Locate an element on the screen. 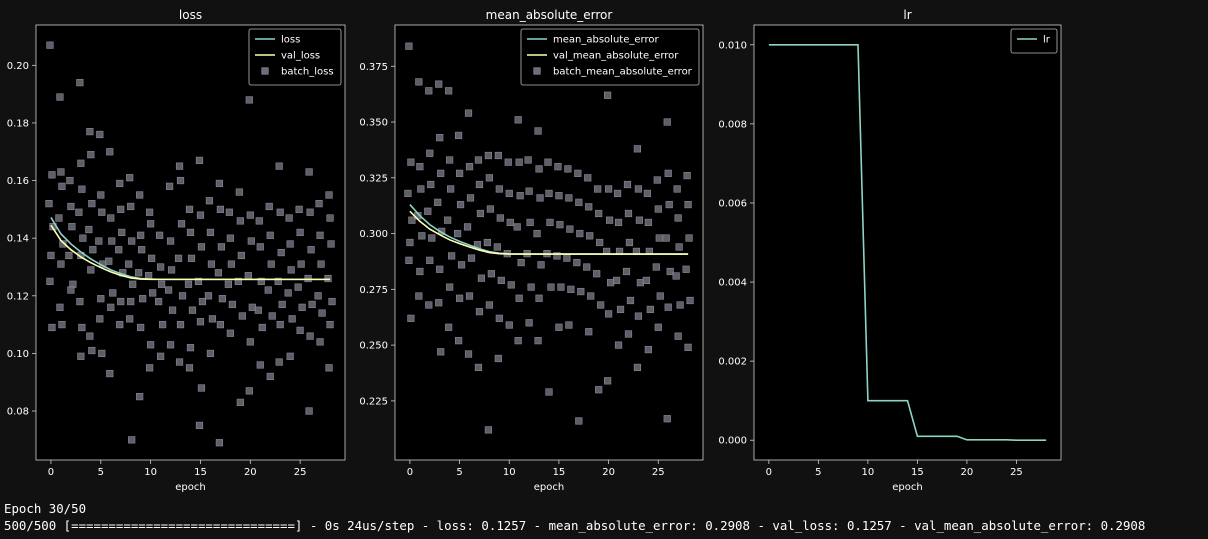 This screenshot has width=1208, height=539. legend: lr is located at coordinates (1034, 41).